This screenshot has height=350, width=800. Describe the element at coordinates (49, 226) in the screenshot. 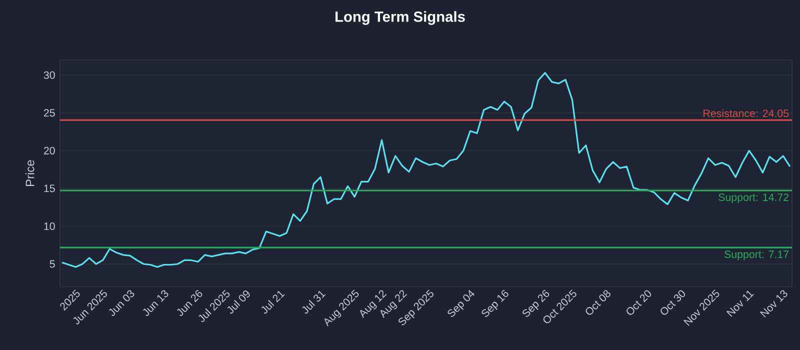

I see `y-tick-label: 10` at that location.